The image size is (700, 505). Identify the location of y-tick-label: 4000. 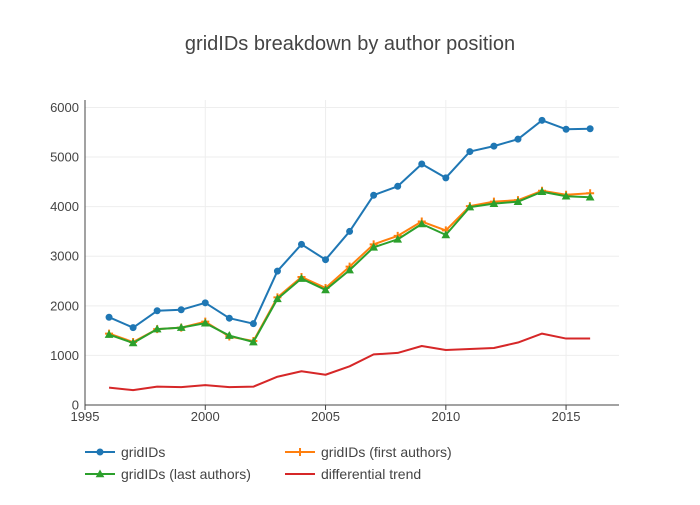
(64, 206).